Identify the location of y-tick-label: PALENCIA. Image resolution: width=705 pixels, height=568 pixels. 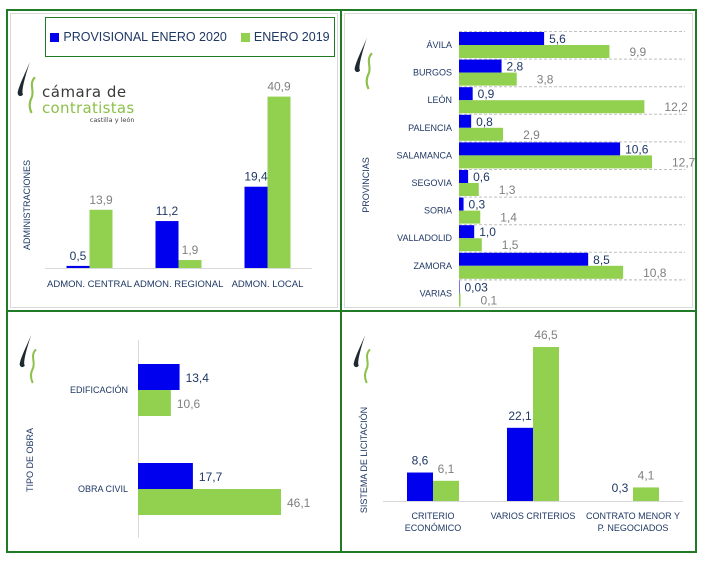
(430, 128).